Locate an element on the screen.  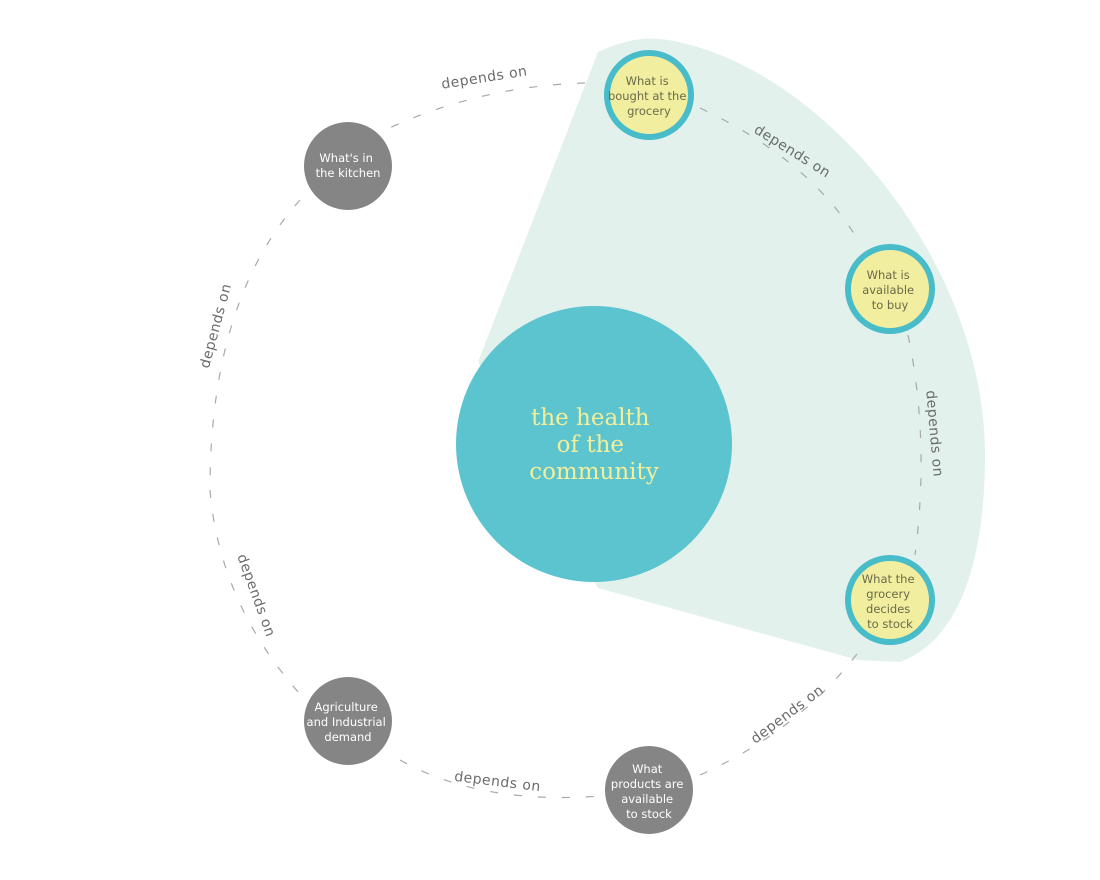
node-line: to buy is located at coordinates (890, 305).